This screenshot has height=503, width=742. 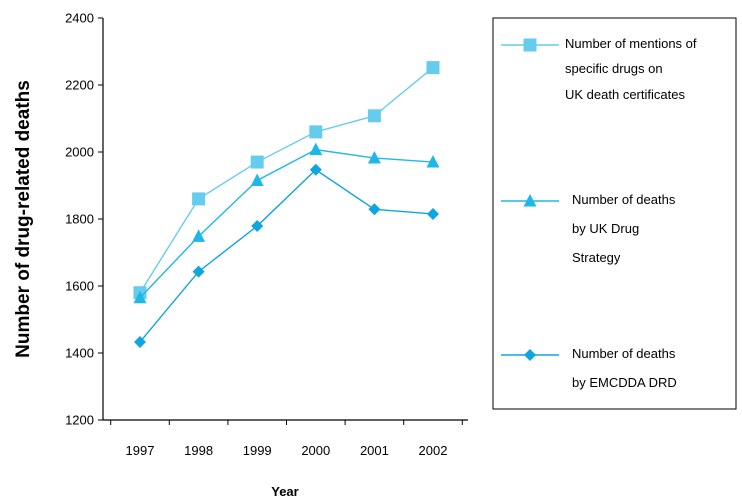 I want to click on y-tick-label: 1200, so click(x=79, y=420).